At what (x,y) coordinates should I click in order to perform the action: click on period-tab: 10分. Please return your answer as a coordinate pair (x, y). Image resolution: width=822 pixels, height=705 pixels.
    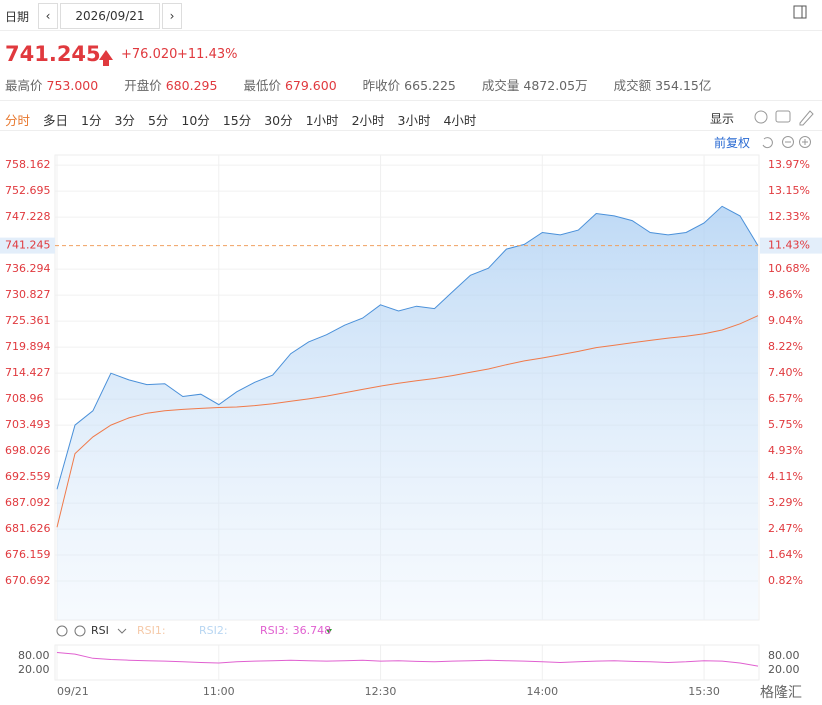
    Looking at the image, I should click on (195, 120).